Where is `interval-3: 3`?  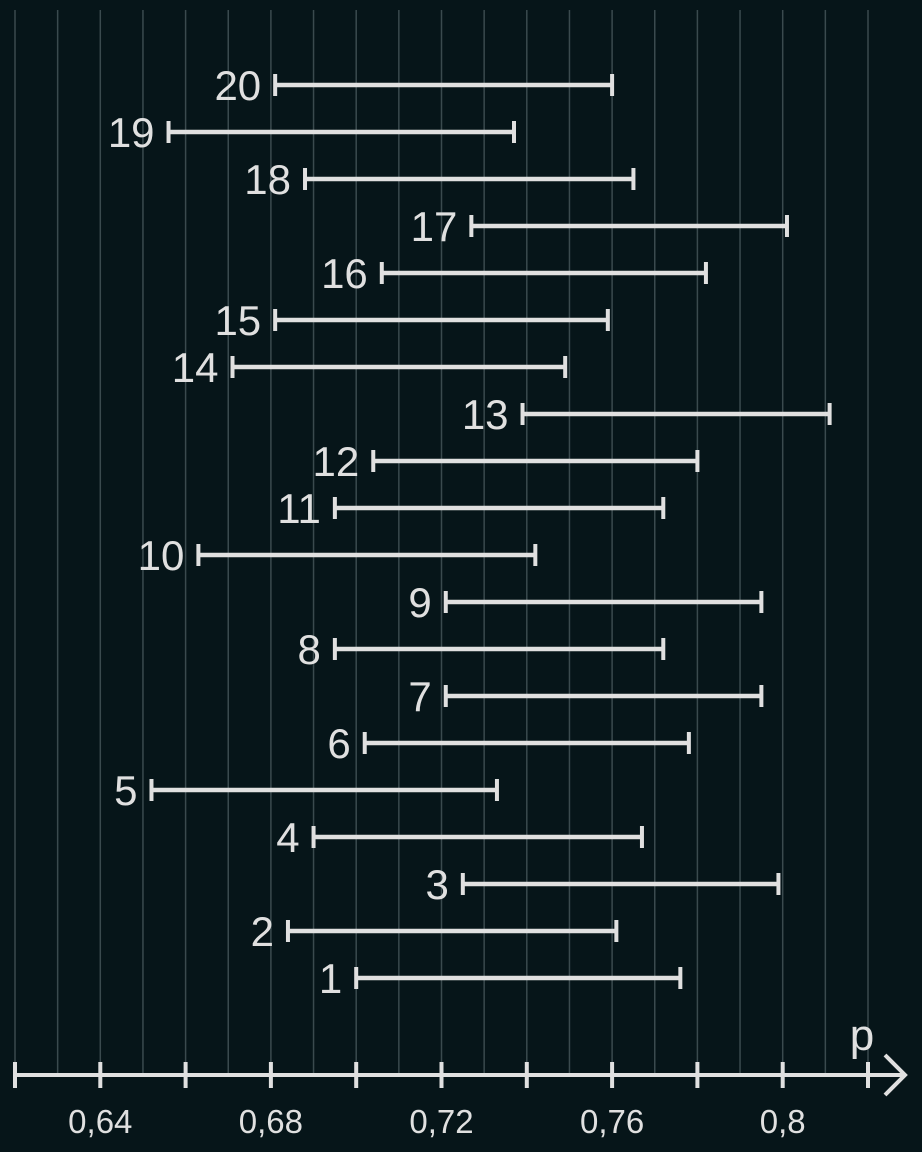
interval-3: 3 is located at coordinates (603, 884).